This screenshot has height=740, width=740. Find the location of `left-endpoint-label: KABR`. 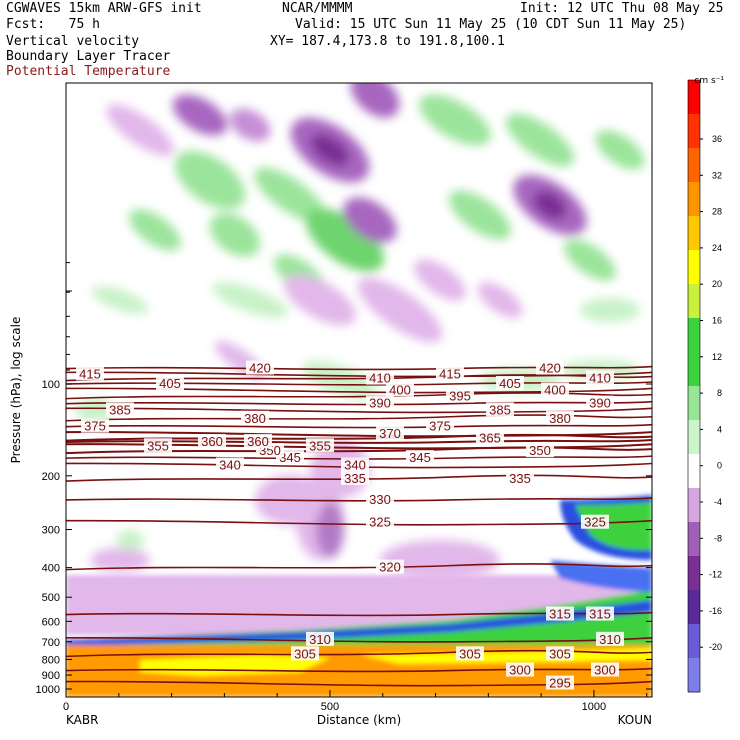

left-endpoint-label: KABR is located at coordinates (82, 720).